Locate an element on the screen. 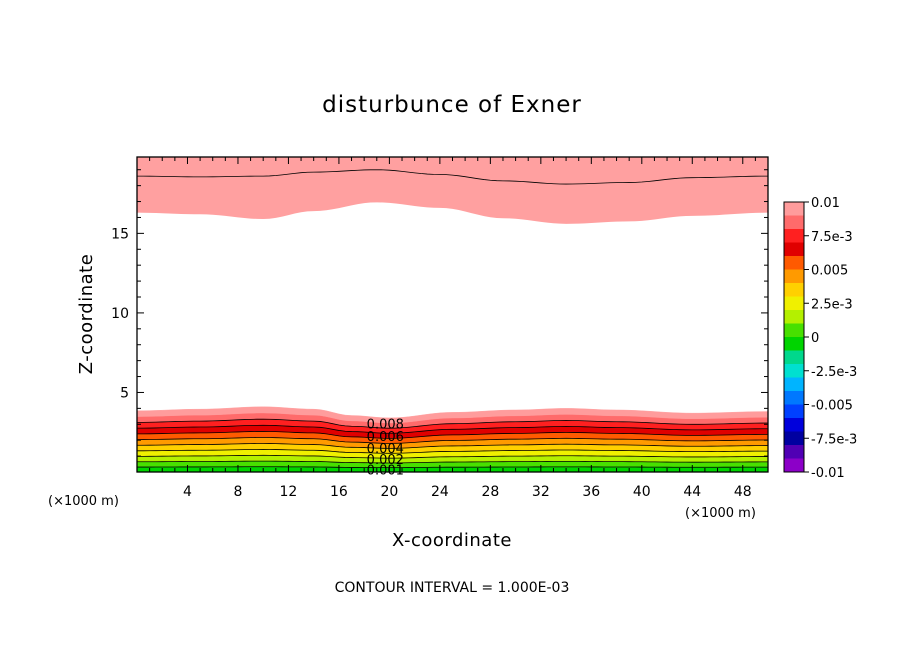 The width and height of the screenshot is (904, 654). x-tick-label: 4 is located at coordinates (187, 492).